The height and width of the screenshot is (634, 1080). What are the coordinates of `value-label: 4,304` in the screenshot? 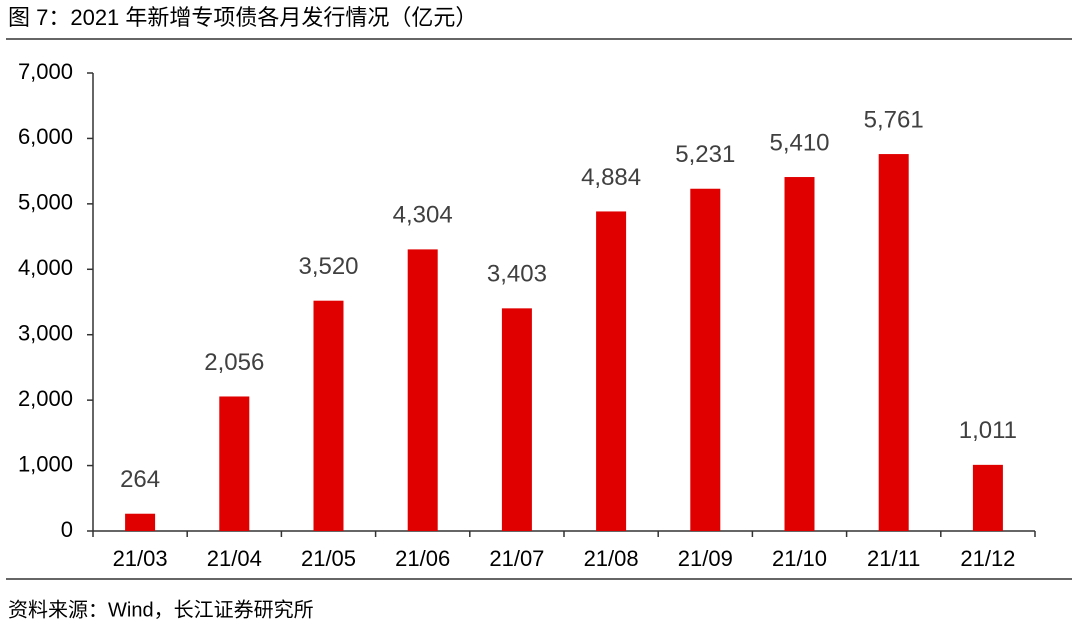 It's located at (423, 215).